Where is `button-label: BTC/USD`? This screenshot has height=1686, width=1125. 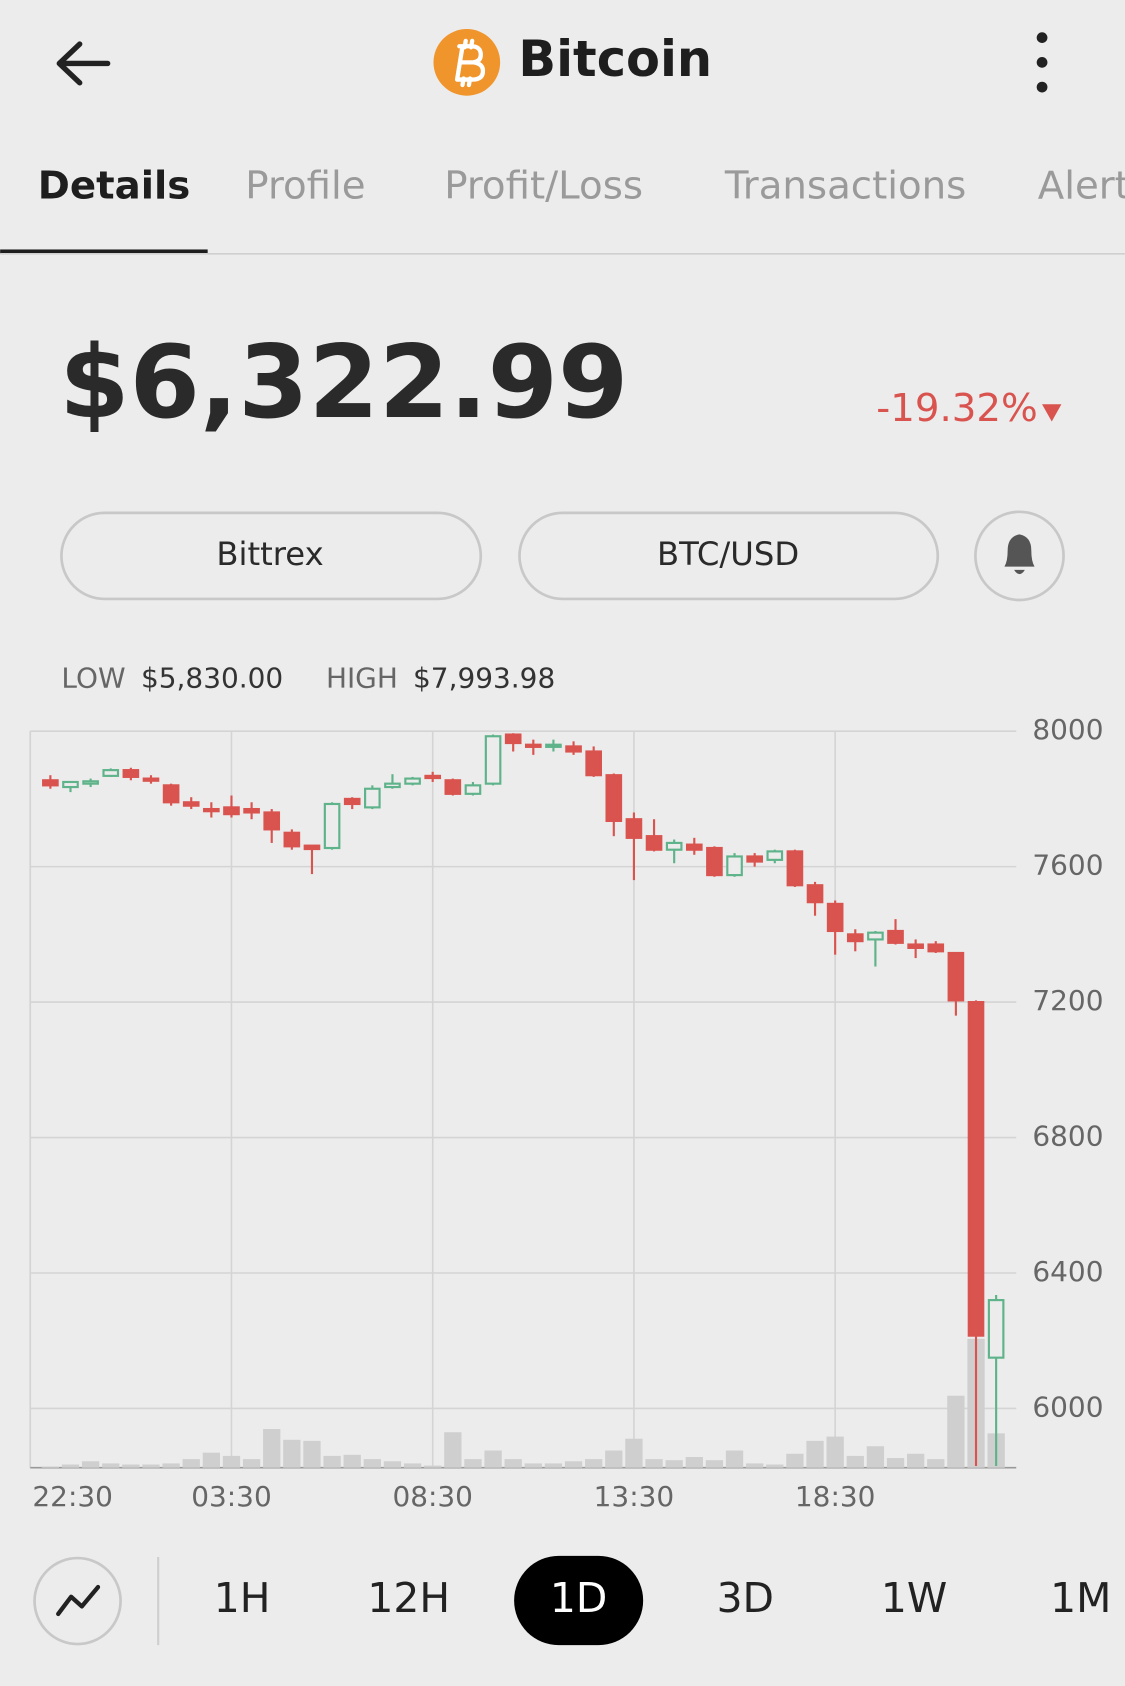
button-label: BTC/USD is located at coordinates (728, 554).